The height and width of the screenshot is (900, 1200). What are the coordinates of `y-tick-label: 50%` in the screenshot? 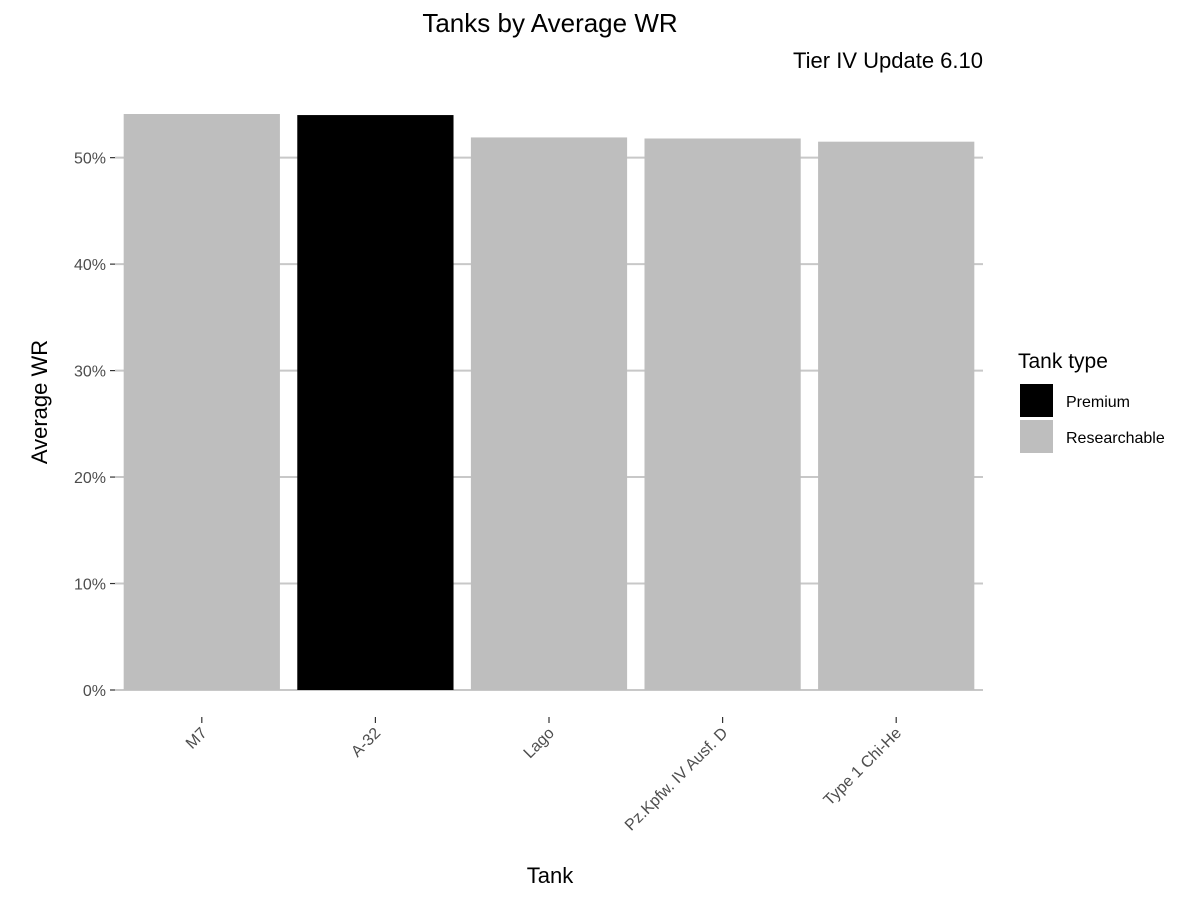 It's located at (90, 159).